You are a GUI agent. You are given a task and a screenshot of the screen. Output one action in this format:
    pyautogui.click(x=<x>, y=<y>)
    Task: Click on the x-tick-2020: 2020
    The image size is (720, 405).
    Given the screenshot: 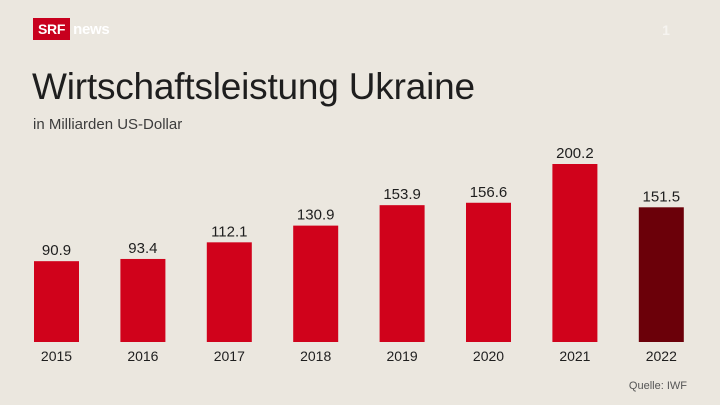 What is the action you would take?
    pyautogui.click(x=488, y=356)
    